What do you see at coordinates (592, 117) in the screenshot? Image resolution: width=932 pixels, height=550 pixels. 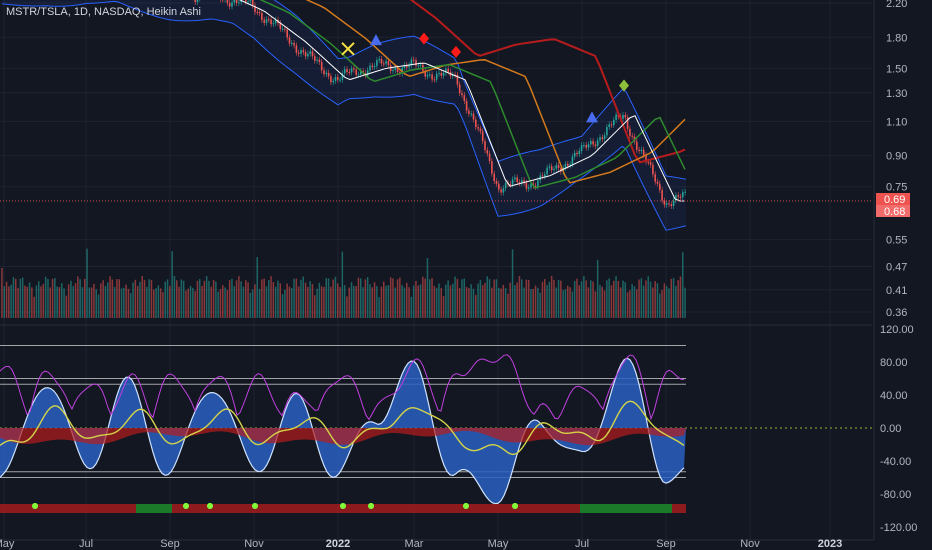 I see `signal-triangle-marker` at bounding box center [592, 117].